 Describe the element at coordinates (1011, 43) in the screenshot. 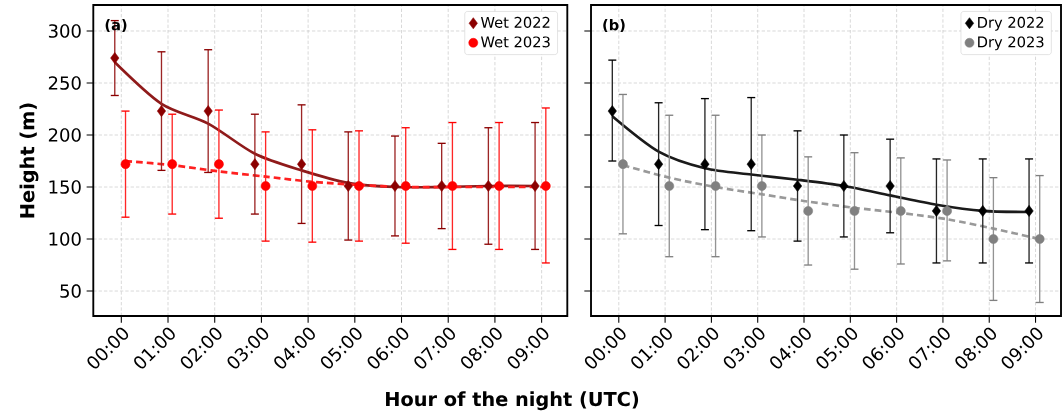

I see `legend-label: Dry 2023` at that location.